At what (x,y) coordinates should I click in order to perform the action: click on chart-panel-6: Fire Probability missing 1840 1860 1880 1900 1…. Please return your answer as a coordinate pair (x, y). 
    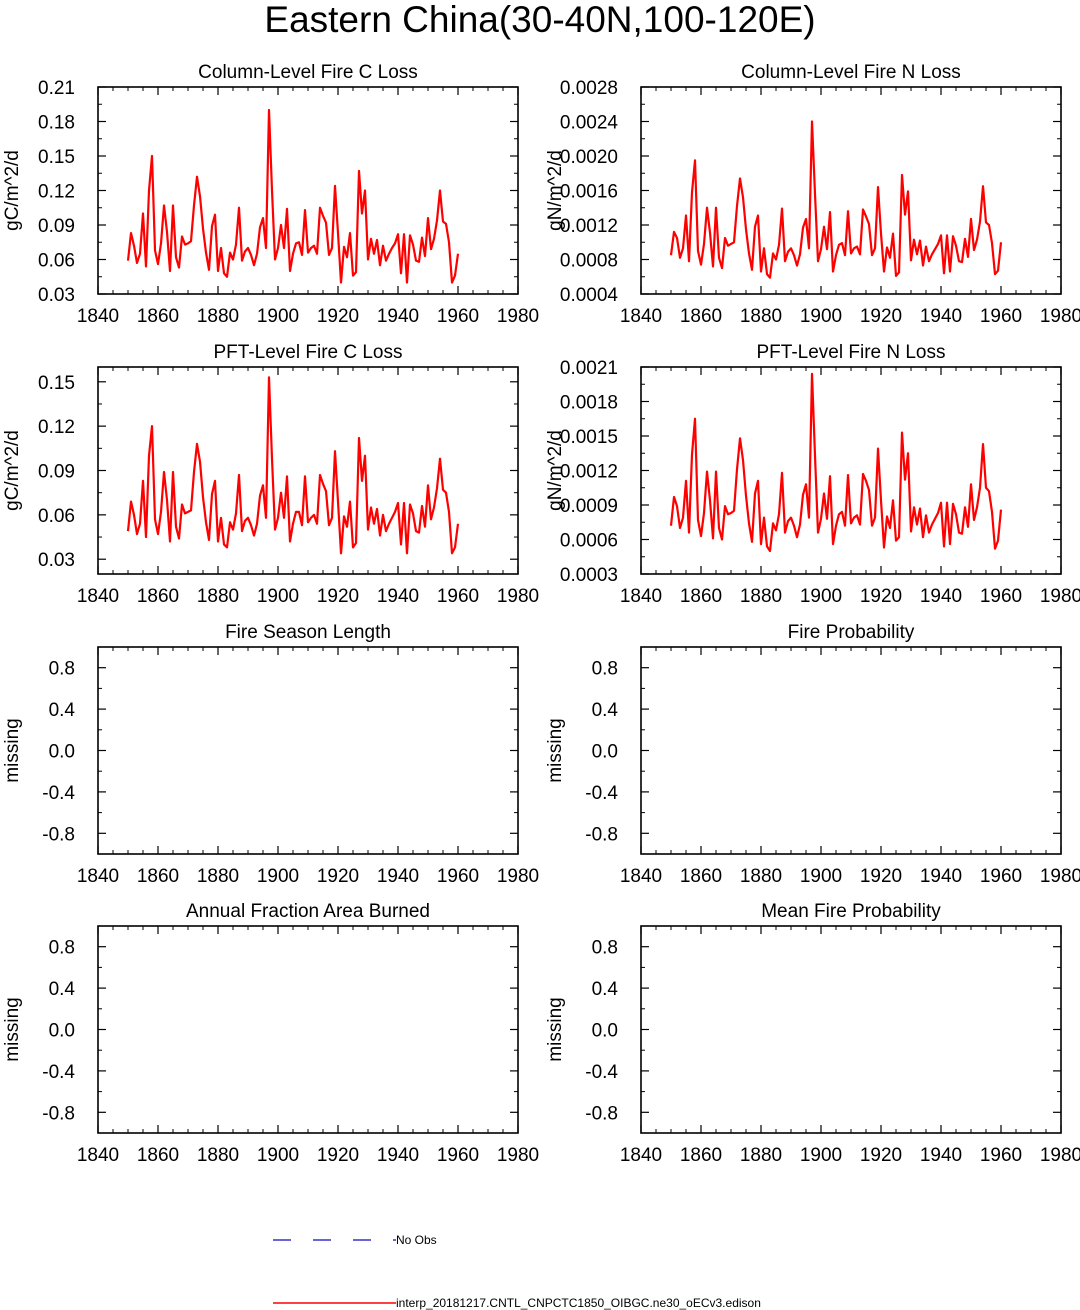
    Looking at the image, I should click on (812, 754).